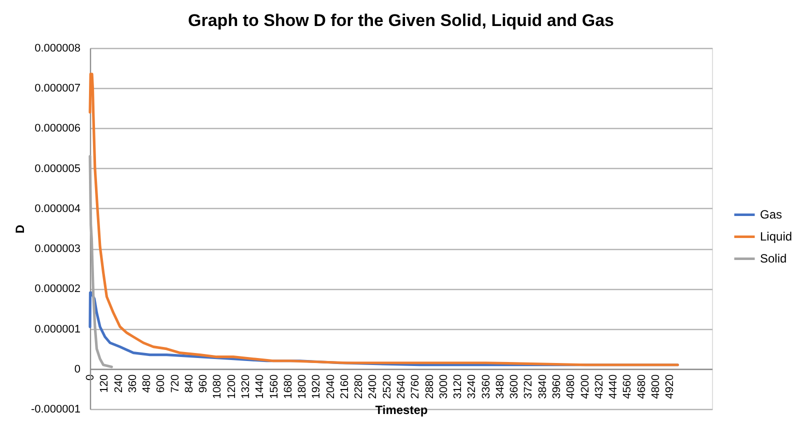  I want to click on y-tick-label: 0.000006, so click(57, 128).